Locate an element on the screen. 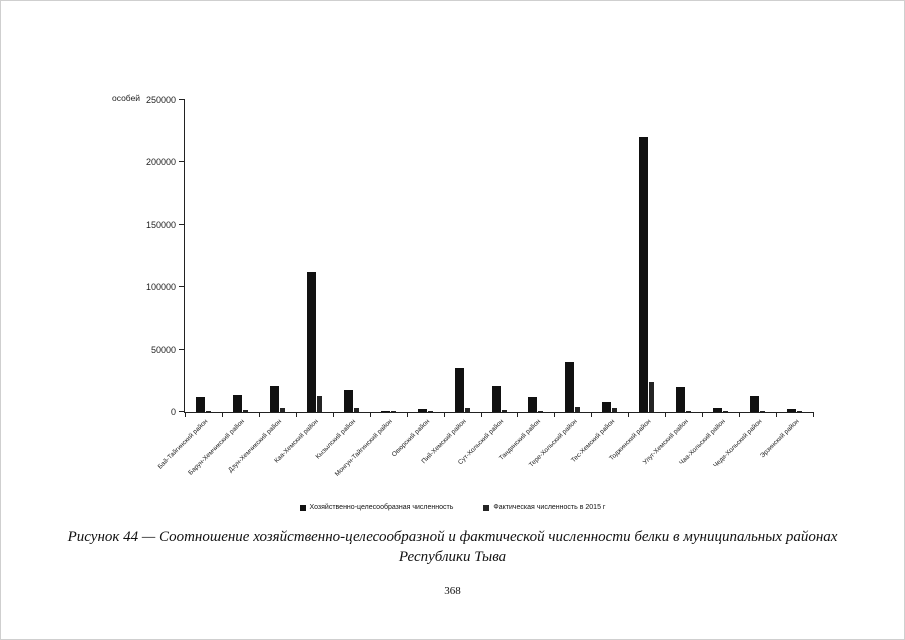 The width and height of the screenshot is (905, 640). y-tick-label: 150000 is located at coordinates (160, 224).